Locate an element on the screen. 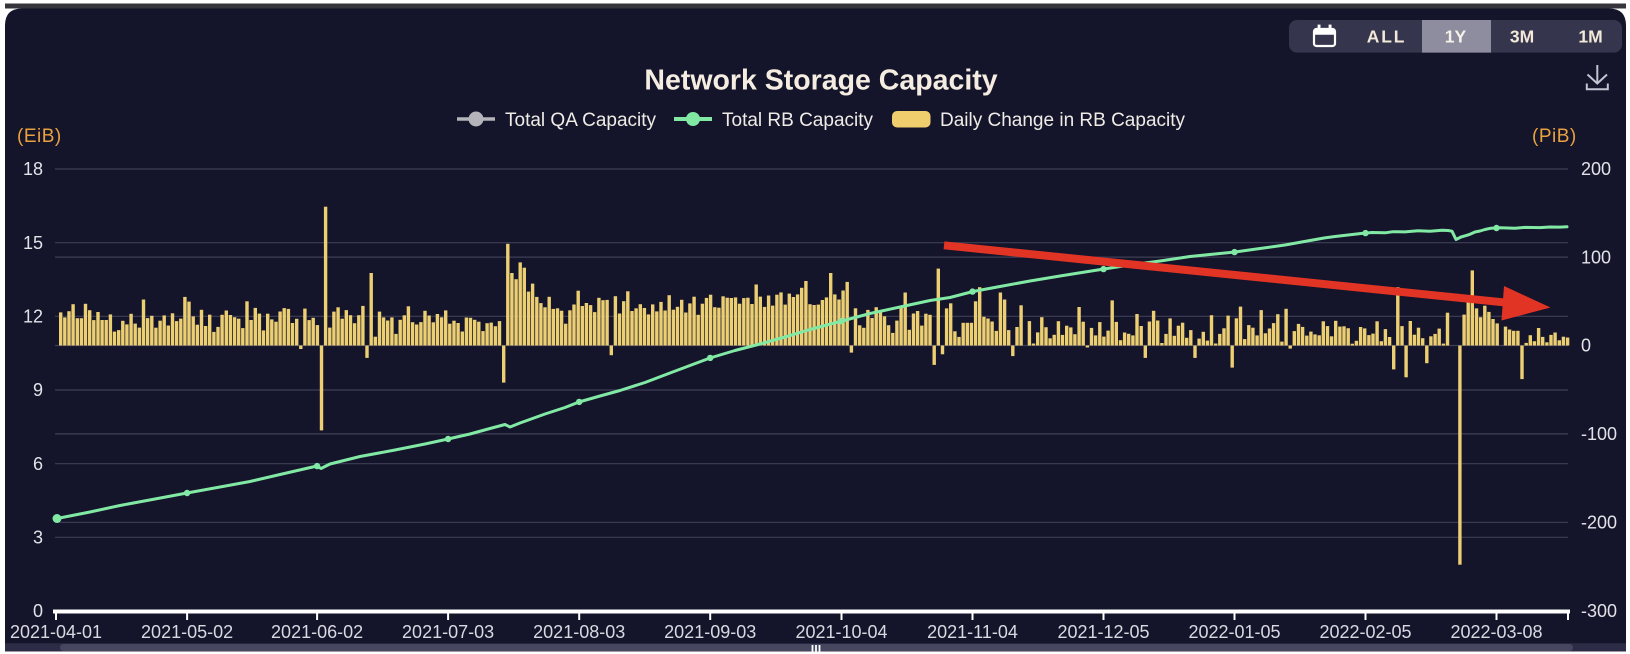 This screenshot has height=654, width=1630. svg-text: 6 is located at coordinates (38, 464).